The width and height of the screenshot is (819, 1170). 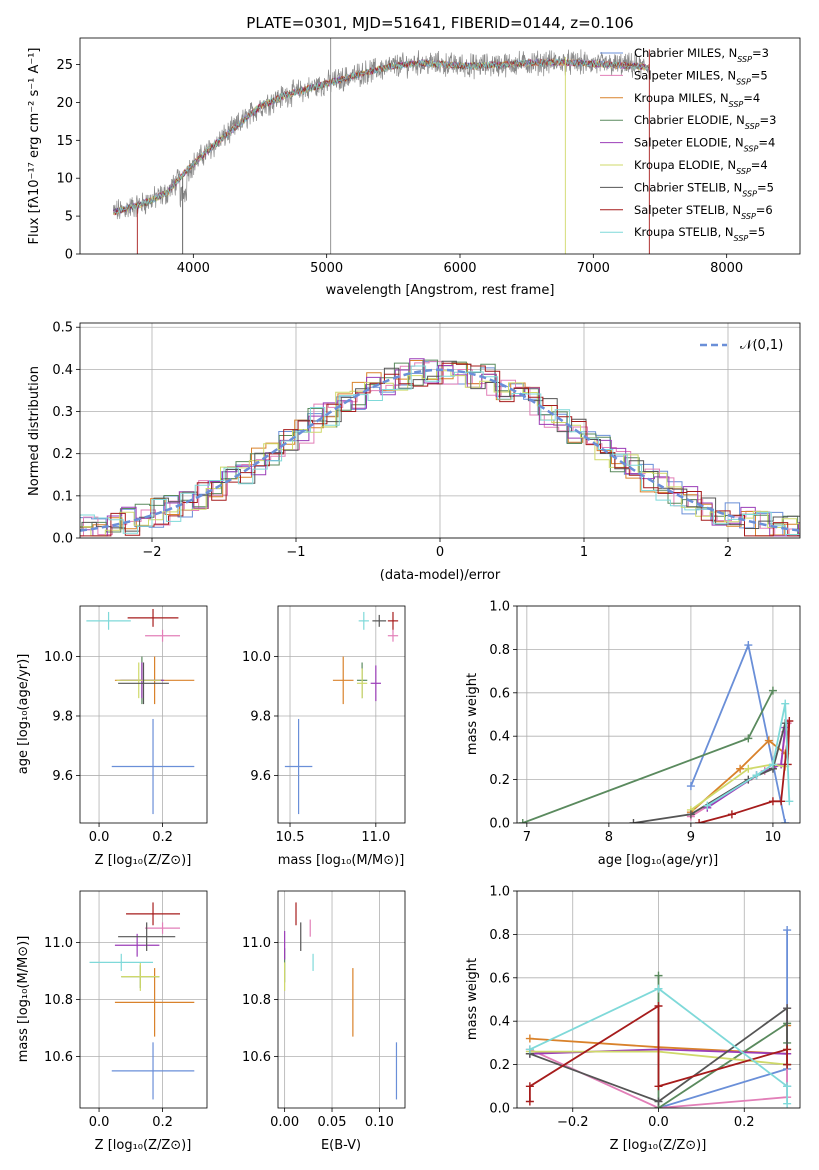 What do you see at coordinates (691, 837) in the screenshot?
I see `x-tick-label: 9` at bounding box center [691, 837].